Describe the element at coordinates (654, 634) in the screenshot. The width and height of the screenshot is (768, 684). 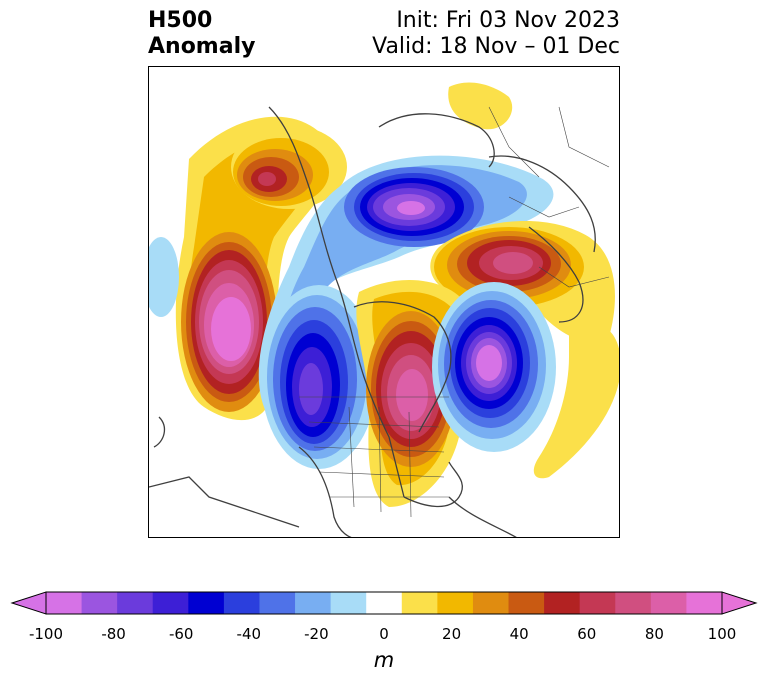
I see `colorbar-tick-label: 80` at that location.